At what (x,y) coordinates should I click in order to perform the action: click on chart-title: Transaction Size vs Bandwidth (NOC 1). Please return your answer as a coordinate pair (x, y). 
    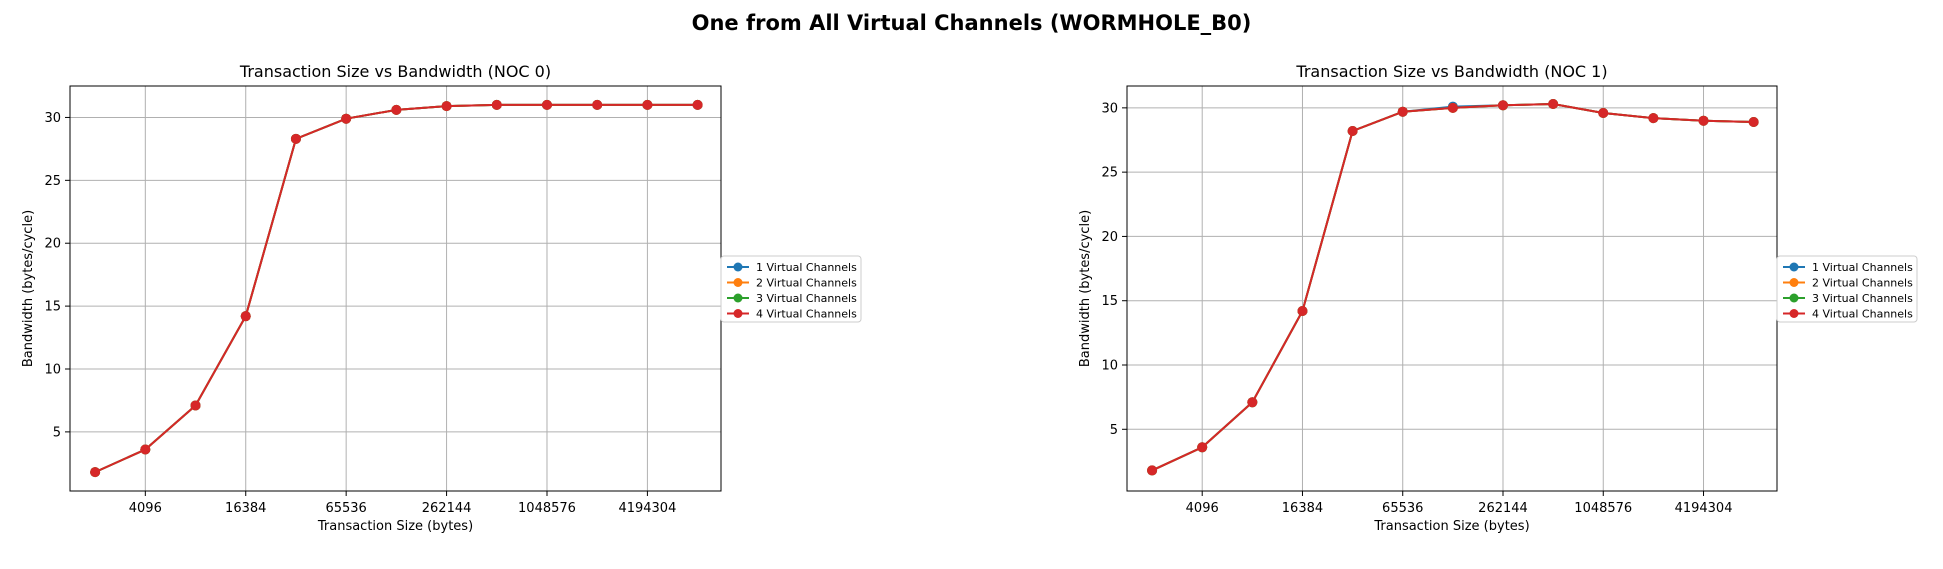
    Looking at the image, I should click on (1451, 71).